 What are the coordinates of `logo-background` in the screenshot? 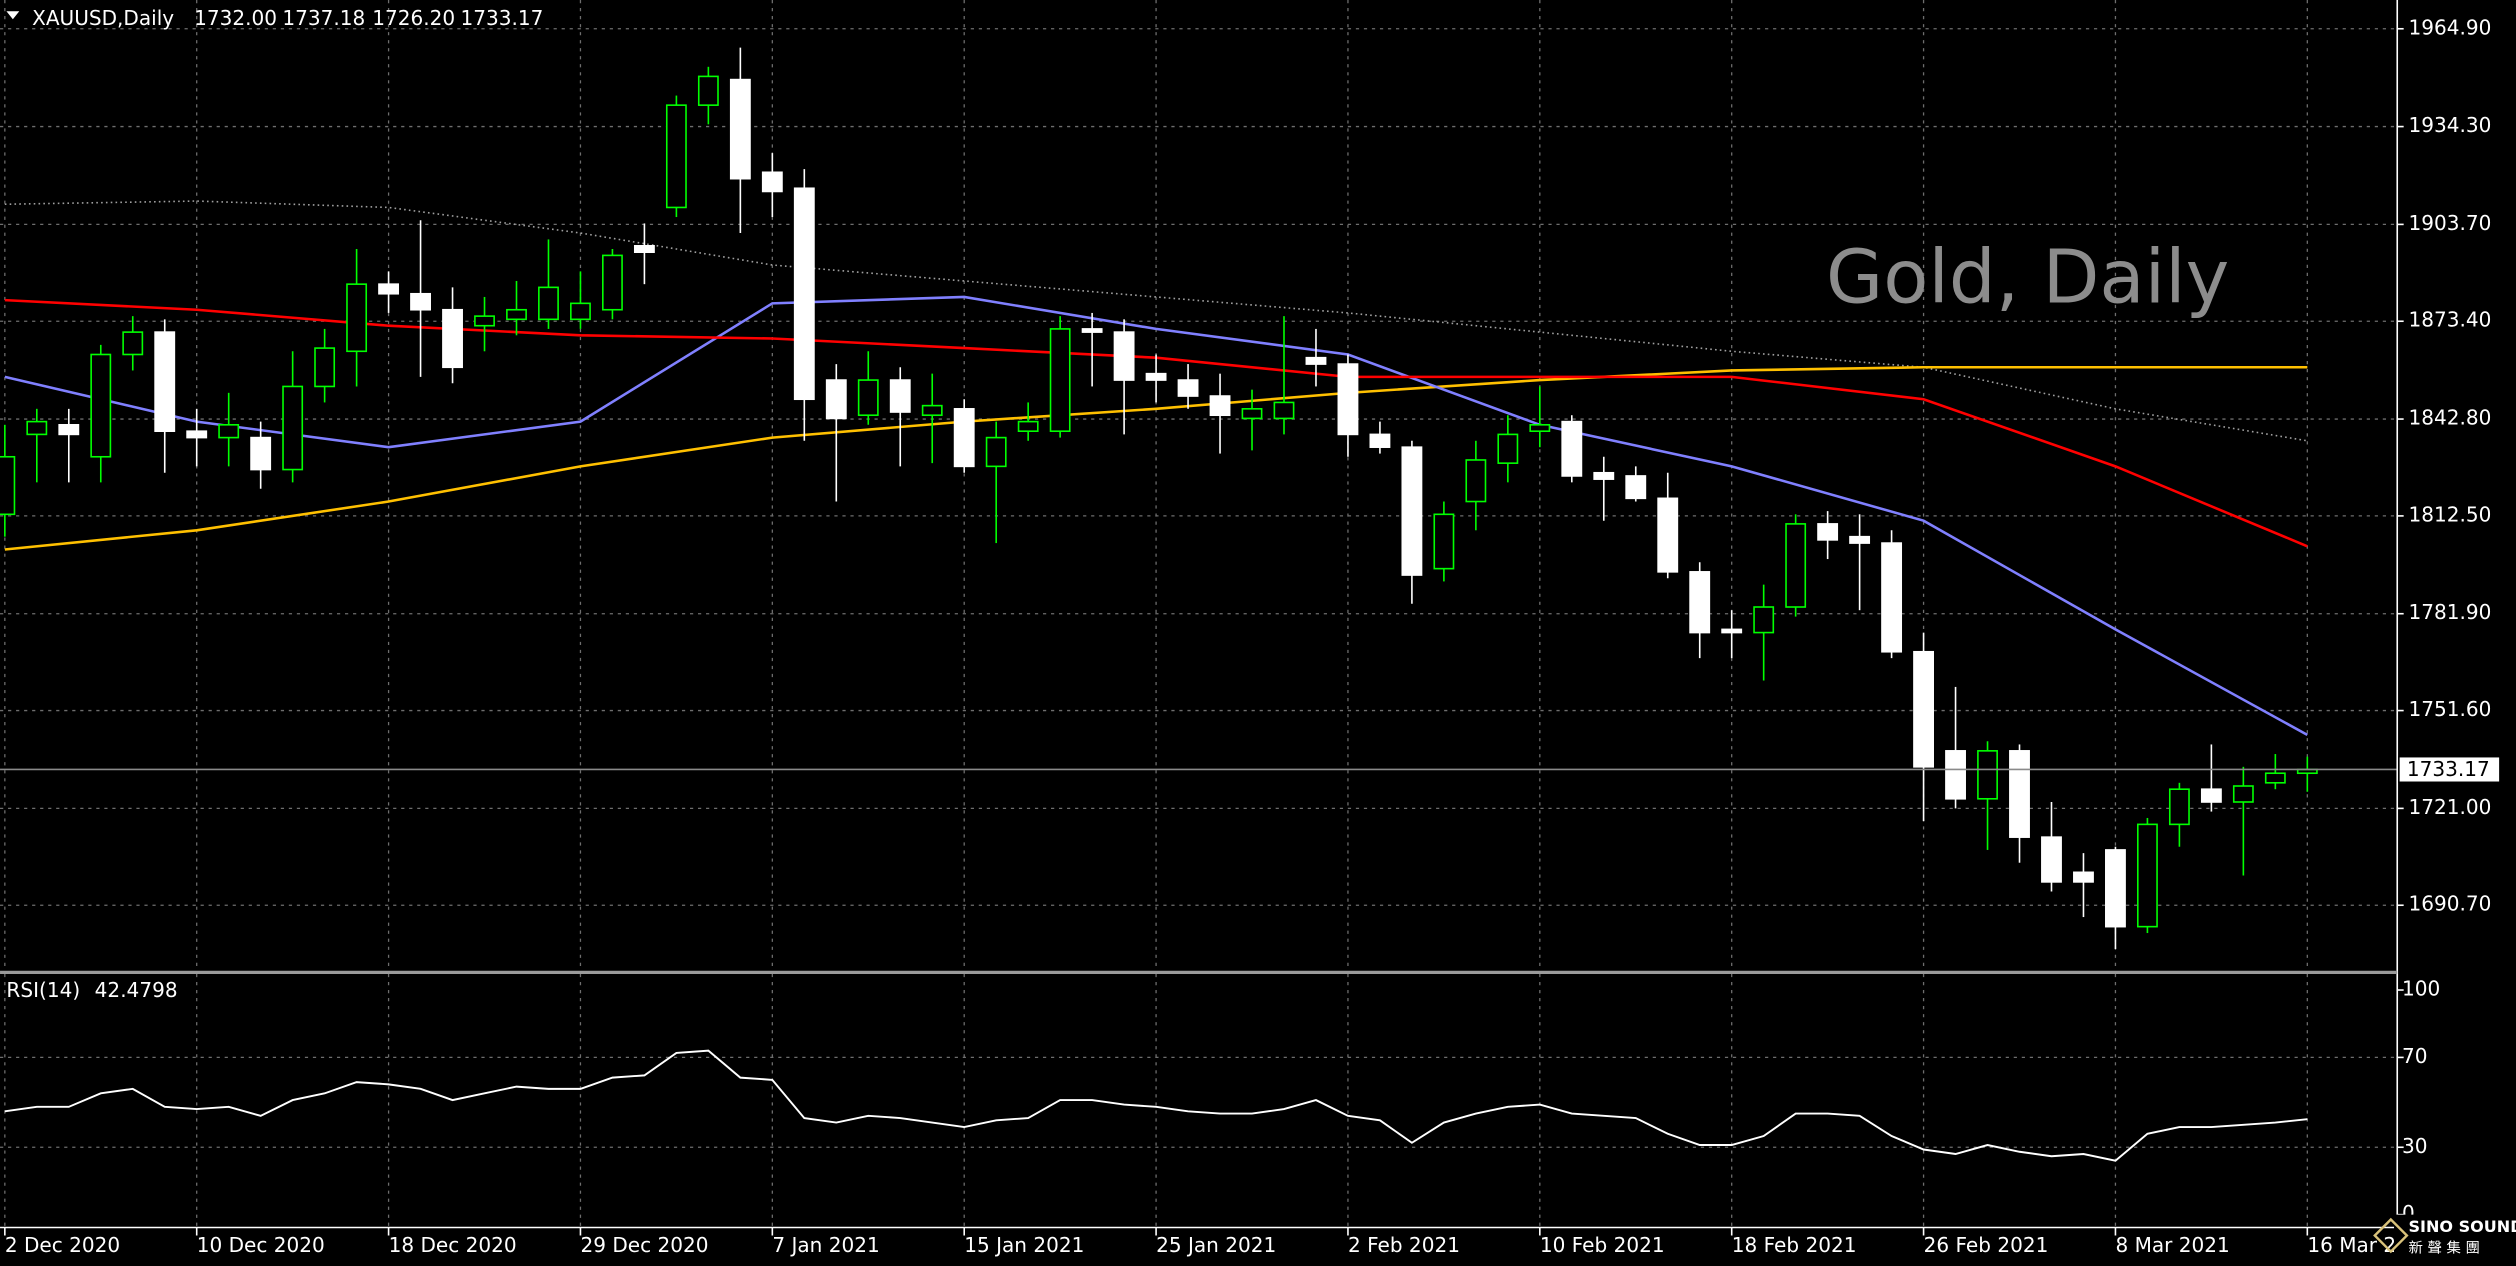 It's located at (2455, 1240).